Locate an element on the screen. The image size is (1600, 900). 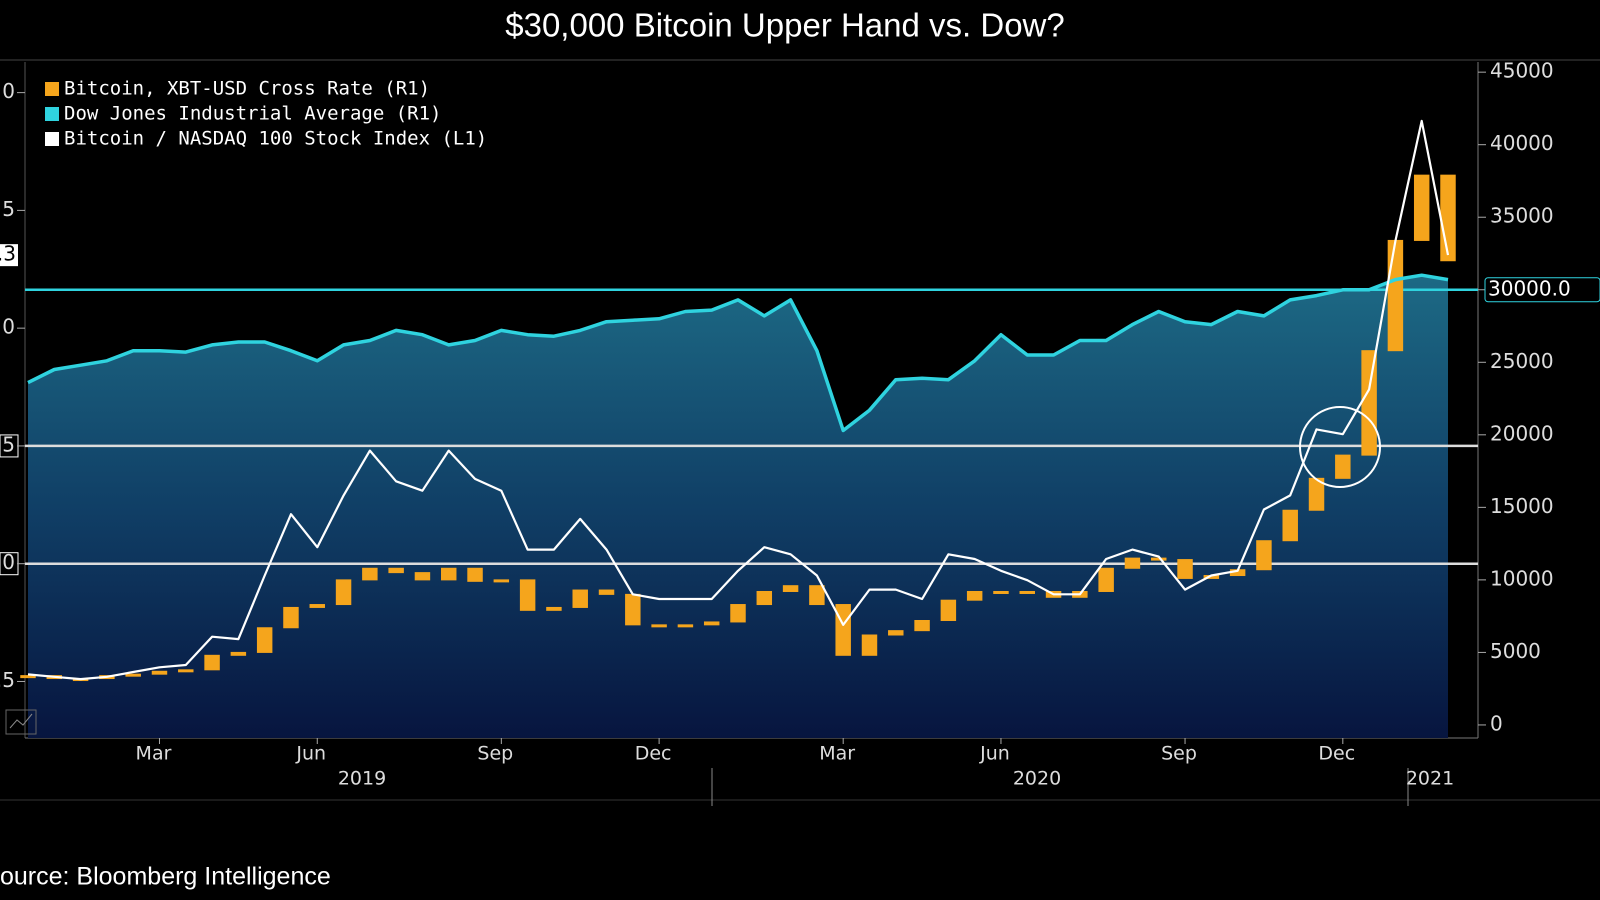
value-label: .3 is located at coordinates (8, 254).